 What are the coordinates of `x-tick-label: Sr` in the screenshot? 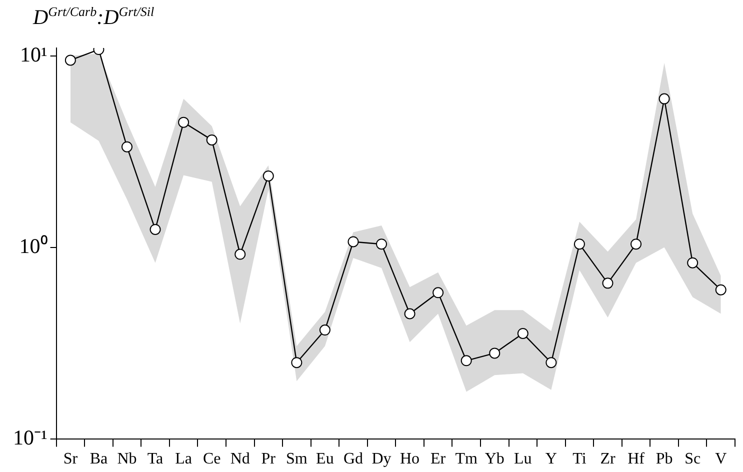 It's located at (70, 459).